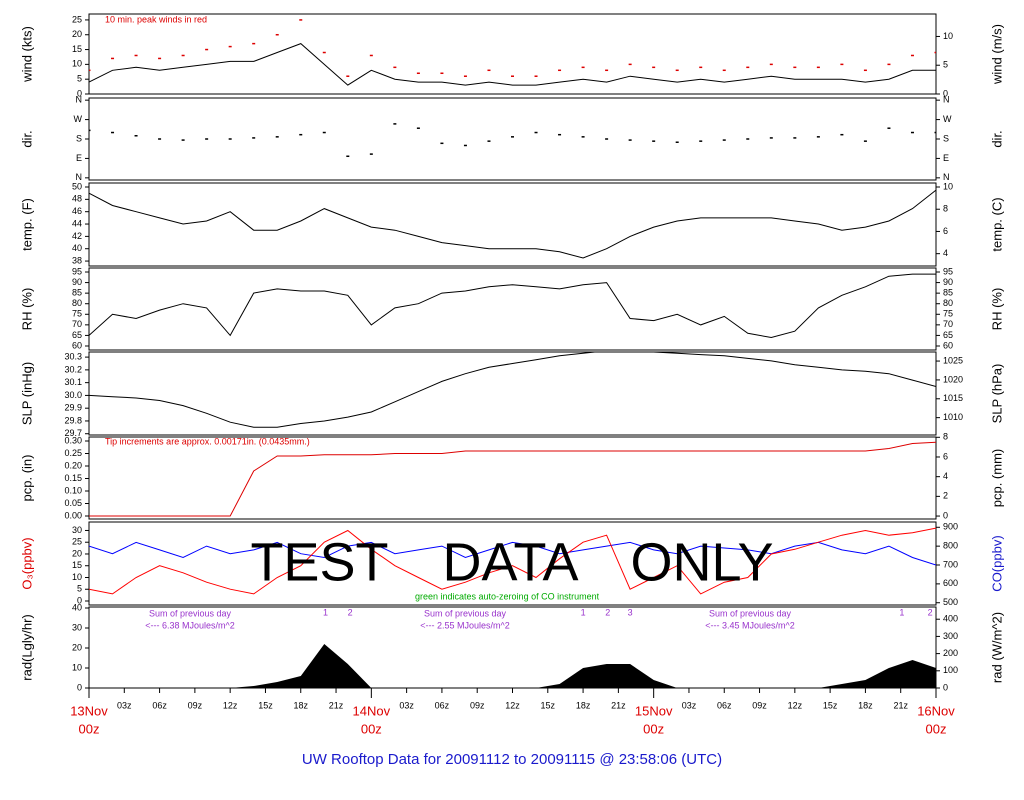 The height and width of the screenshot is (800, 1024). I want to click on watermark: TEST DATA ONLY, so click(511, 562).